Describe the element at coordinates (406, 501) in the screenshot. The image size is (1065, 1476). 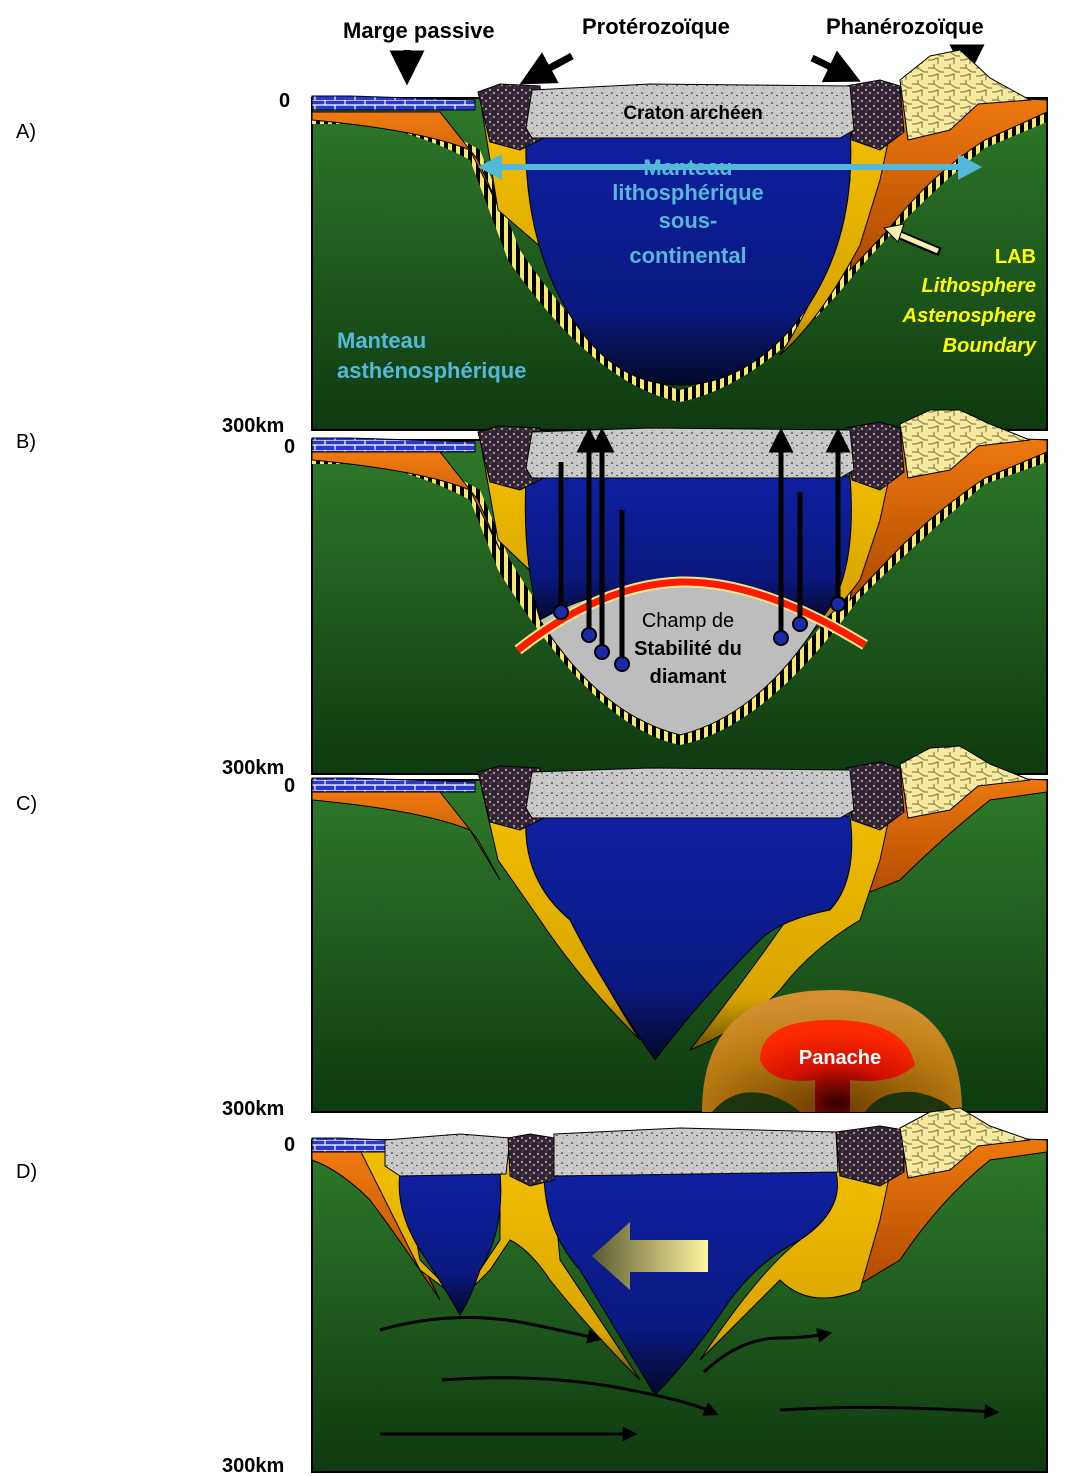
I see `phanerozoic-mantle-left-b` at that location.